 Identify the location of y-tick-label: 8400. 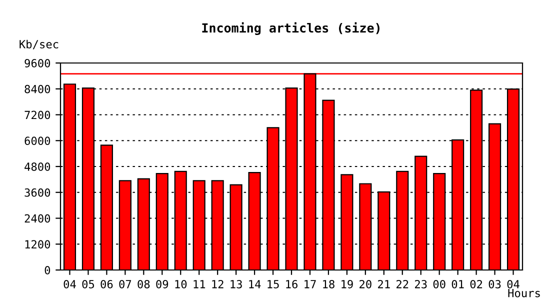
(37, 89).